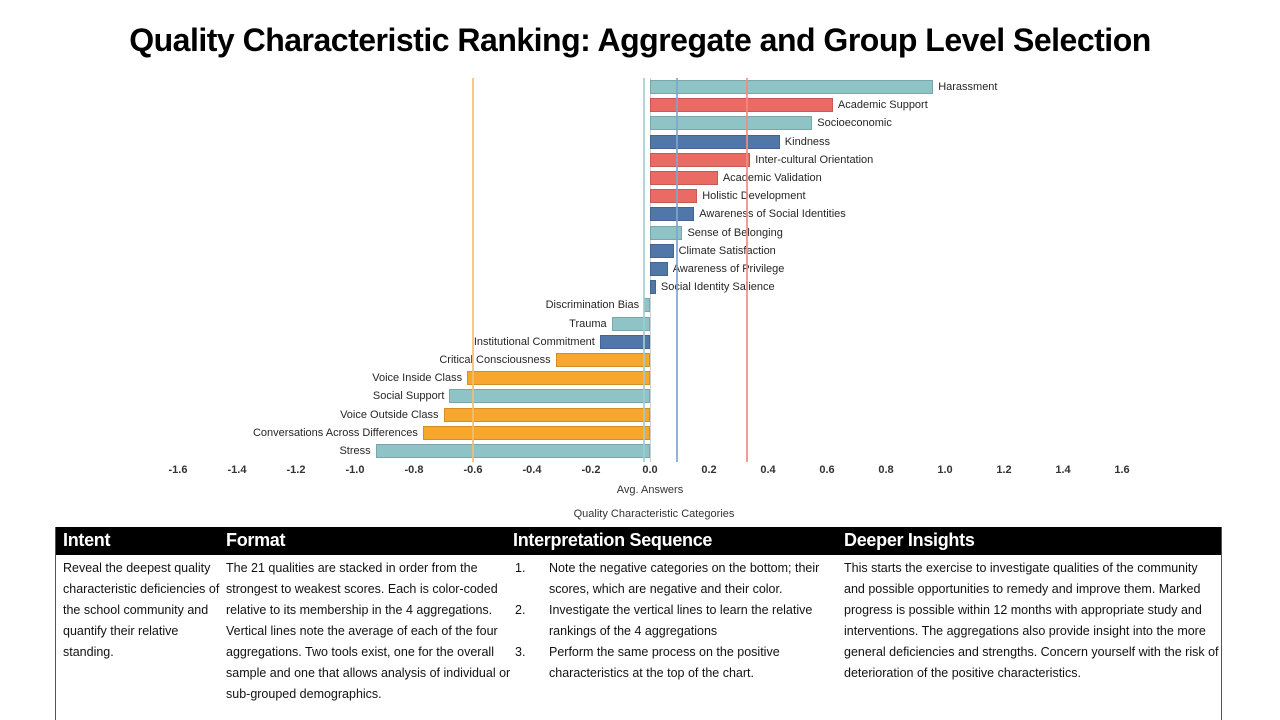  What do you see at coordinates (644, 270) in the screenshot?
I see `avg-line-teal` at bounding box center [644, 270].